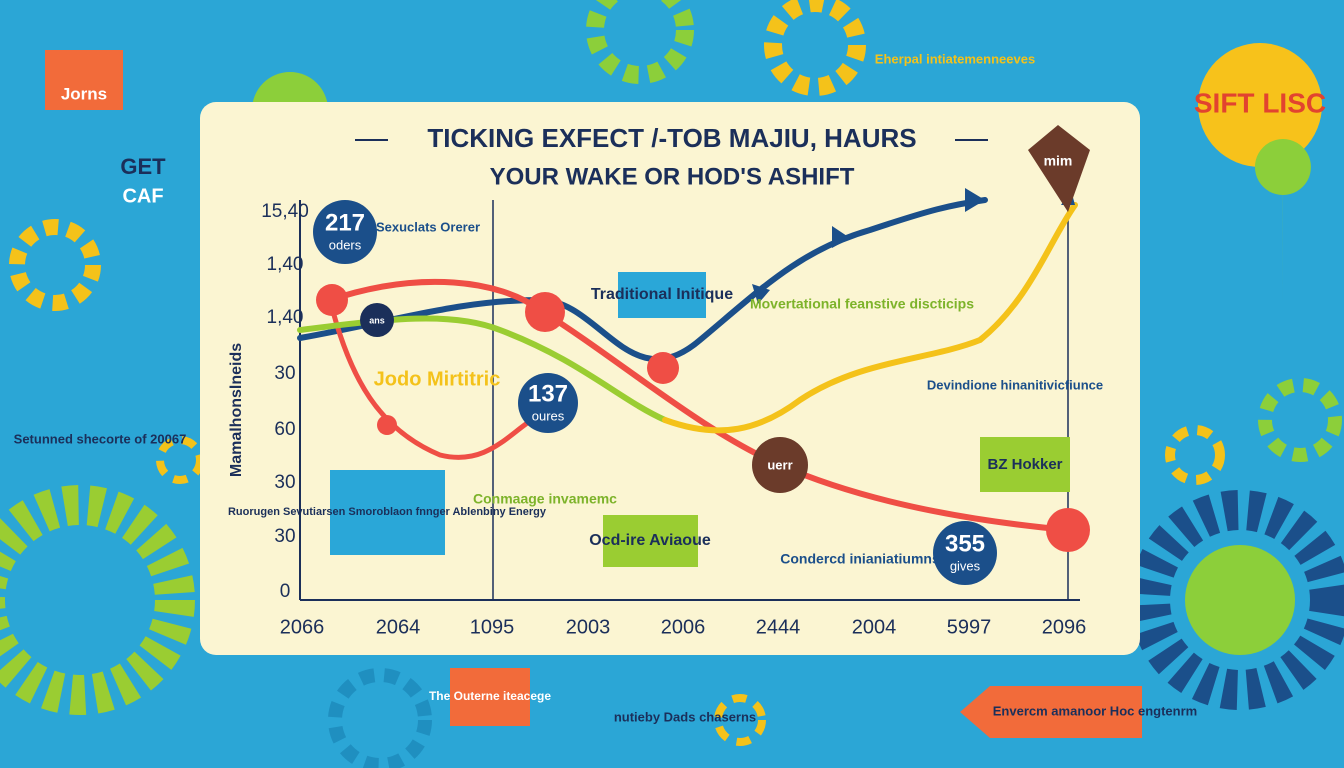 This screenshot has width=1344, height=768. I want to click on x-tick-label: 2064, so click(398, 627).